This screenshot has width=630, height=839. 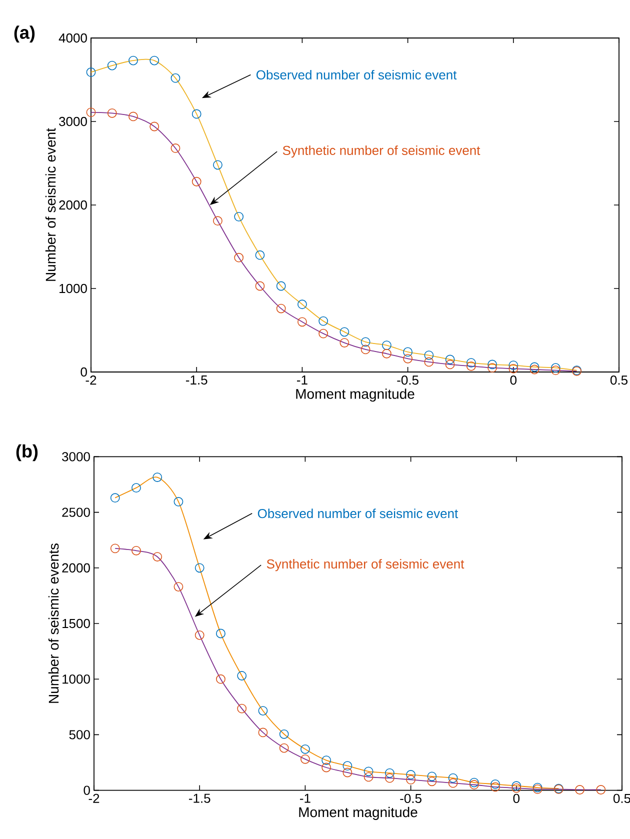 What do you see at coordinates (27, 453) in the screenshot?
I see `chart-title: (b)` at bounding box center [27, 453].